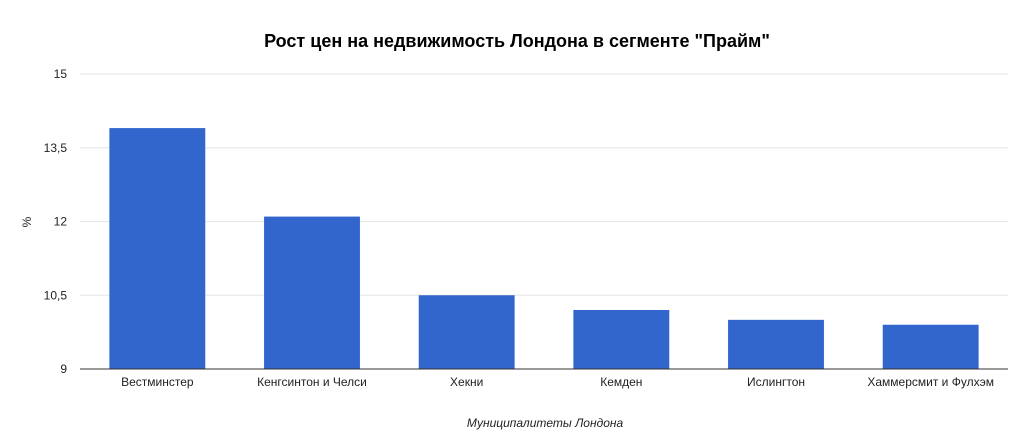 This screenshot has width=1024, height=441. I want to click on y-axis-ticks: 9 10,5 12 13,5 15, so click(56, 221).